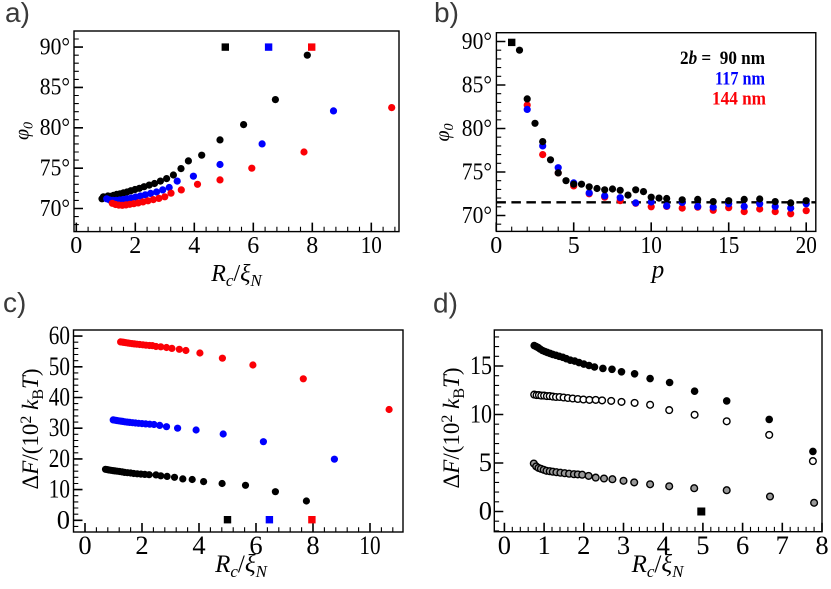 The height and width of the screenshot is (589, 831). Describe the element at coordinates (543, 545) in the screenshot. I see `svg-text: 1` at that location.